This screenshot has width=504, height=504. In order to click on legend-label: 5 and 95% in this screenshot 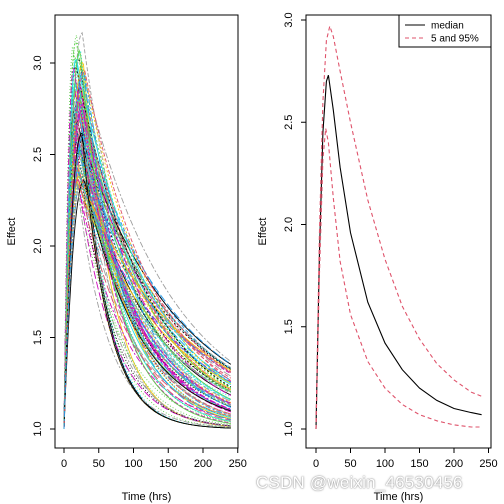, I will do `click(455, 39)`.